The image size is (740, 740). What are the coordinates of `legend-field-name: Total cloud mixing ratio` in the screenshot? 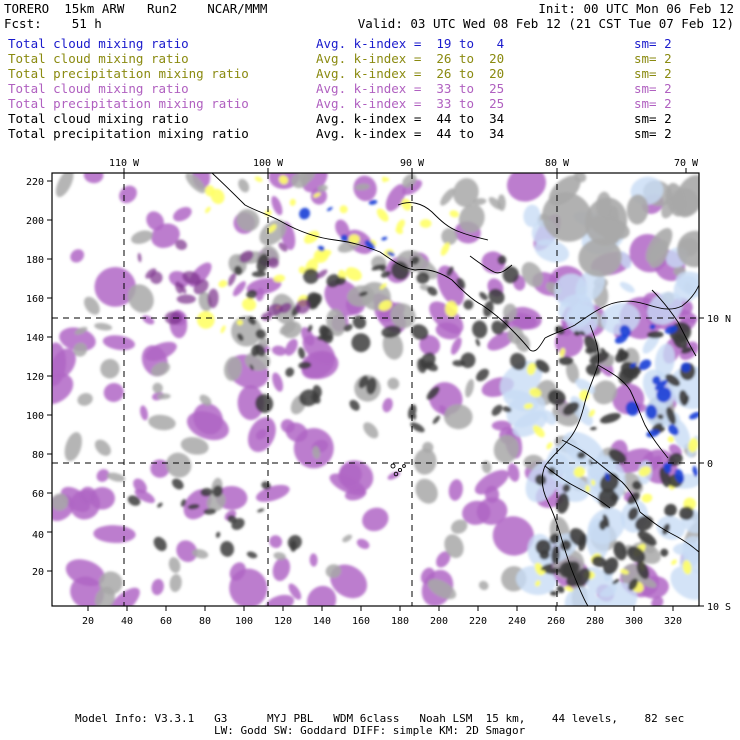 It's located at (98, 88).